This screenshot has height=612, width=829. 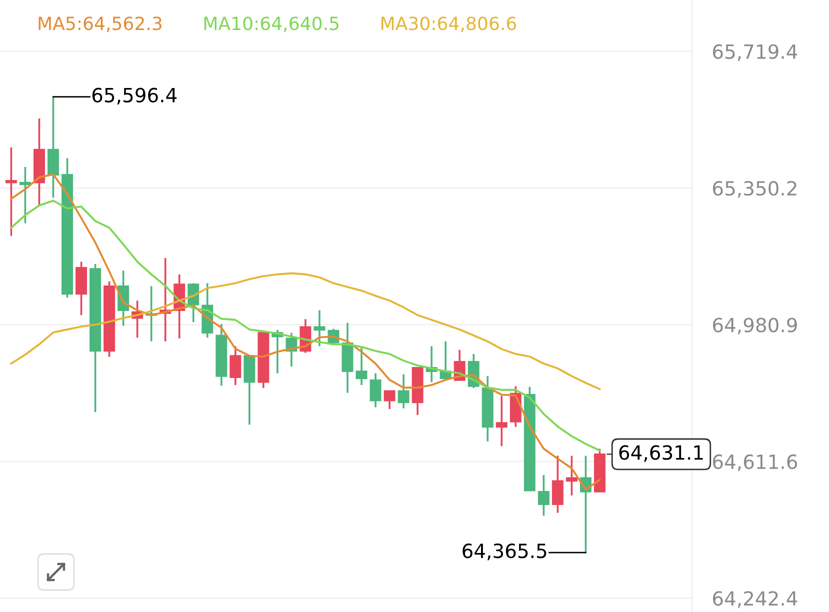 What do you see at coordinates (661, 453) in the screenshot?
I see `text: 64,631.1` at bounding box center [661, 453].